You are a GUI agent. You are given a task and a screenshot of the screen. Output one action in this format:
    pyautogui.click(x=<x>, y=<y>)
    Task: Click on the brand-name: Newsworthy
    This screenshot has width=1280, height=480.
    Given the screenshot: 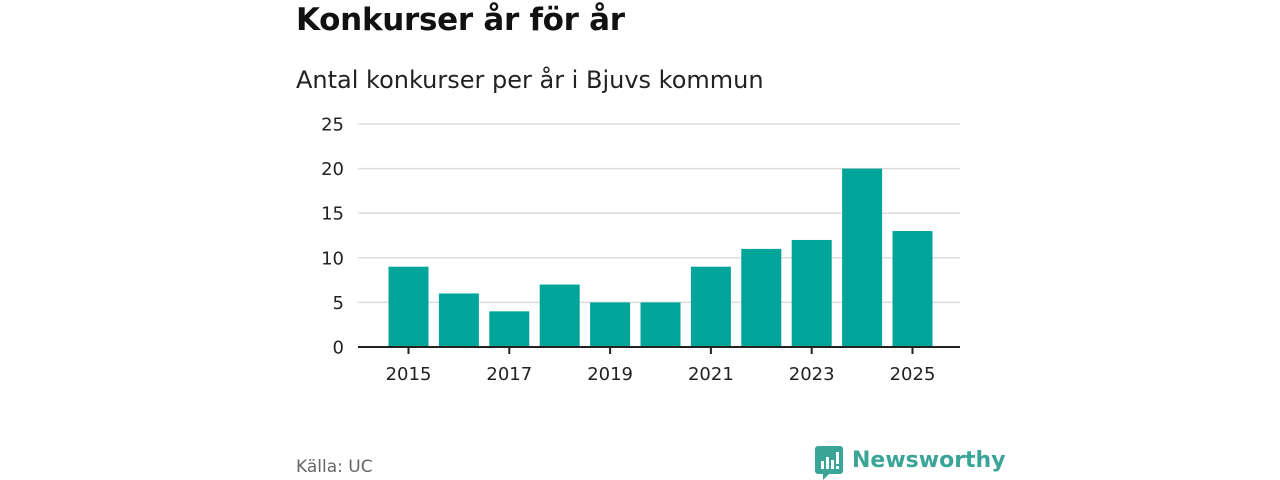 What is the action you would take?
    pyautogui.click(x=929, y=460)
    